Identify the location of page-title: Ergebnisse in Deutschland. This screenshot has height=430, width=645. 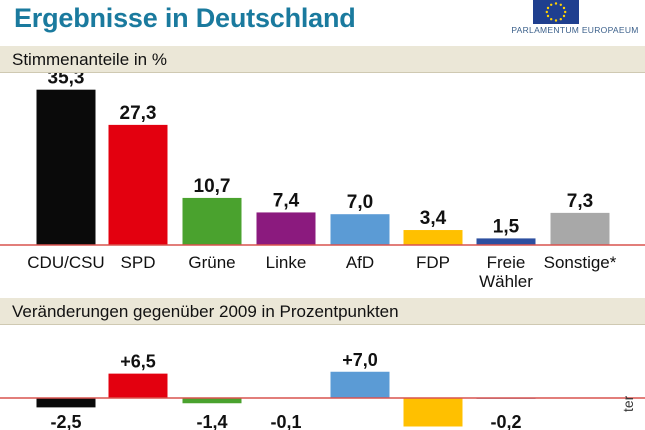
(185, 18).